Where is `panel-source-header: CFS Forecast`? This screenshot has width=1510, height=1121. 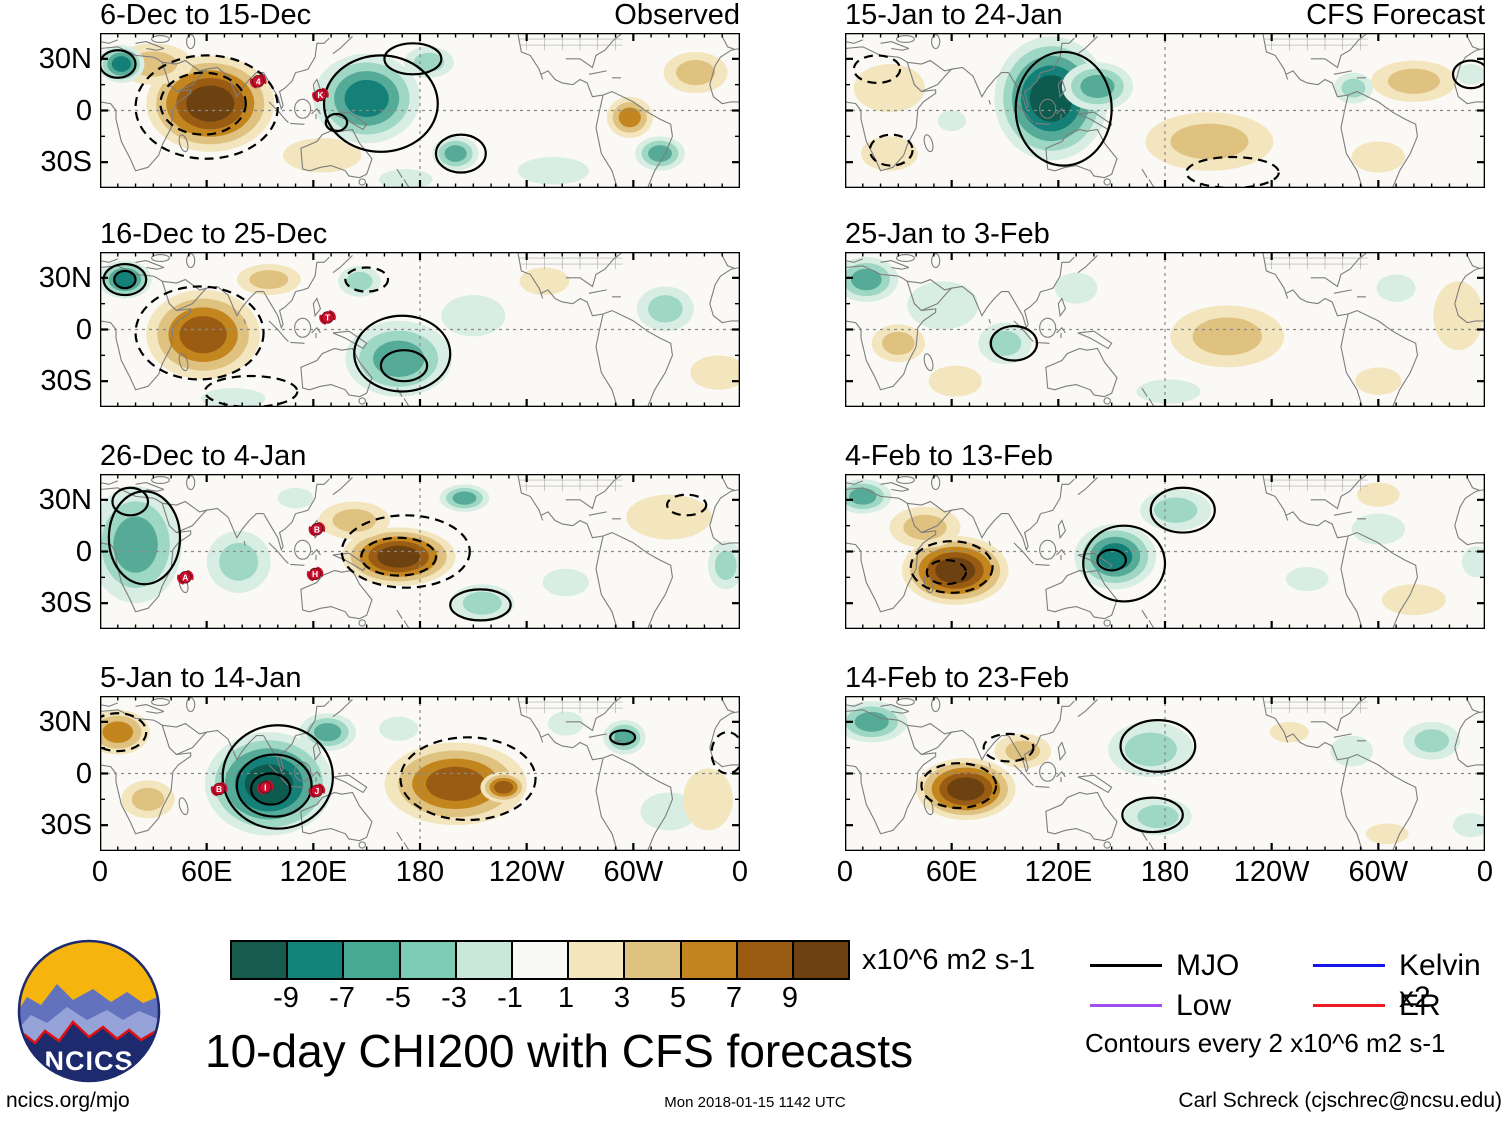 panel-source-header: CFS Forecast is located at coordinates (1395, 15).